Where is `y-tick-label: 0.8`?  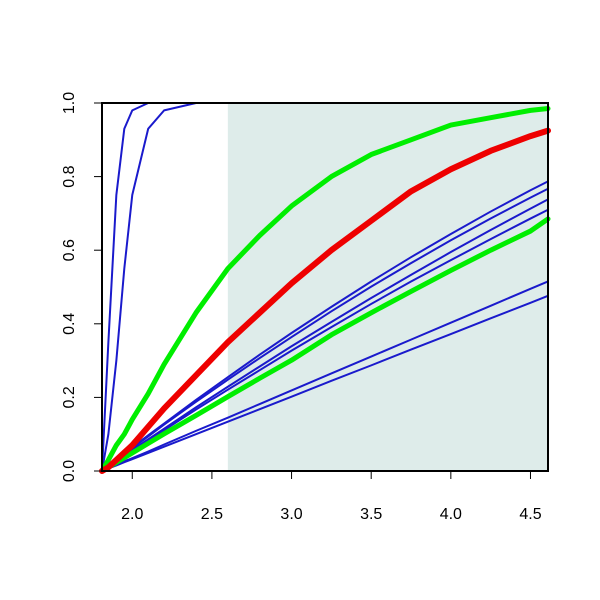 y-tick-label: 0.8 is located at coordinates (69, 176).